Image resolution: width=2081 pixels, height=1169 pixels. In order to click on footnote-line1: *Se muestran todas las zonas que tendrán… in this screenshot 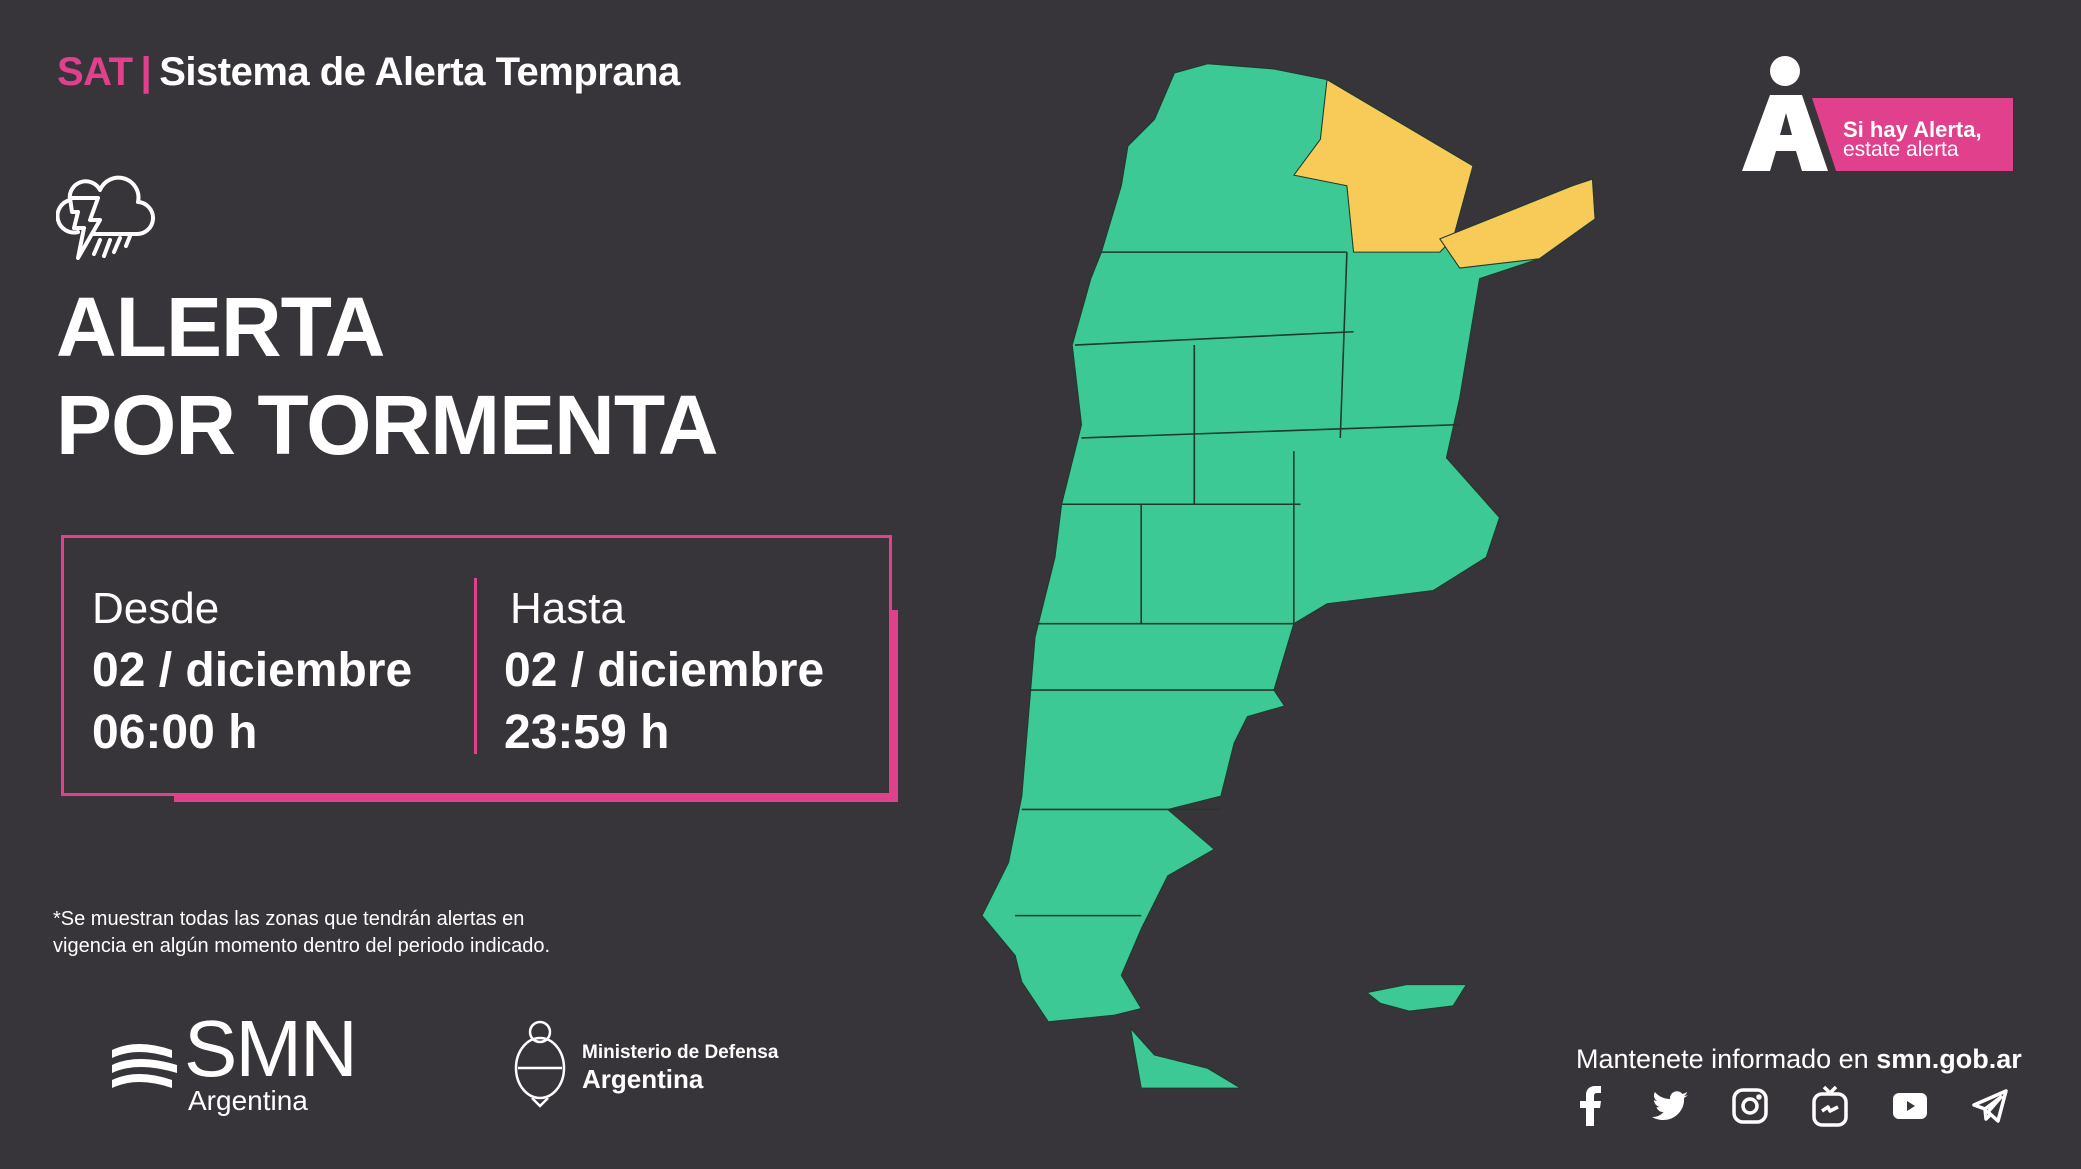, I will do `click(289, 919)`.